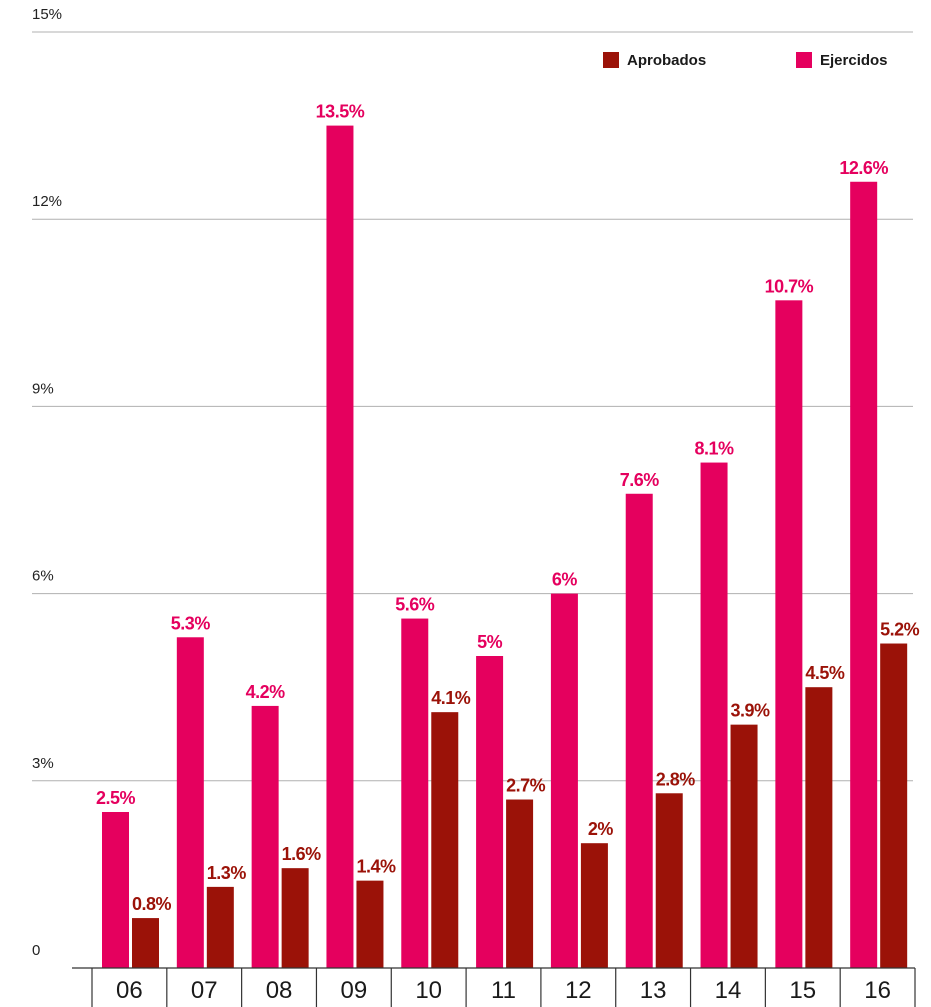 The image size is (931, 1007). I want to click on y-tick-label: 15%, so click(47, 14).